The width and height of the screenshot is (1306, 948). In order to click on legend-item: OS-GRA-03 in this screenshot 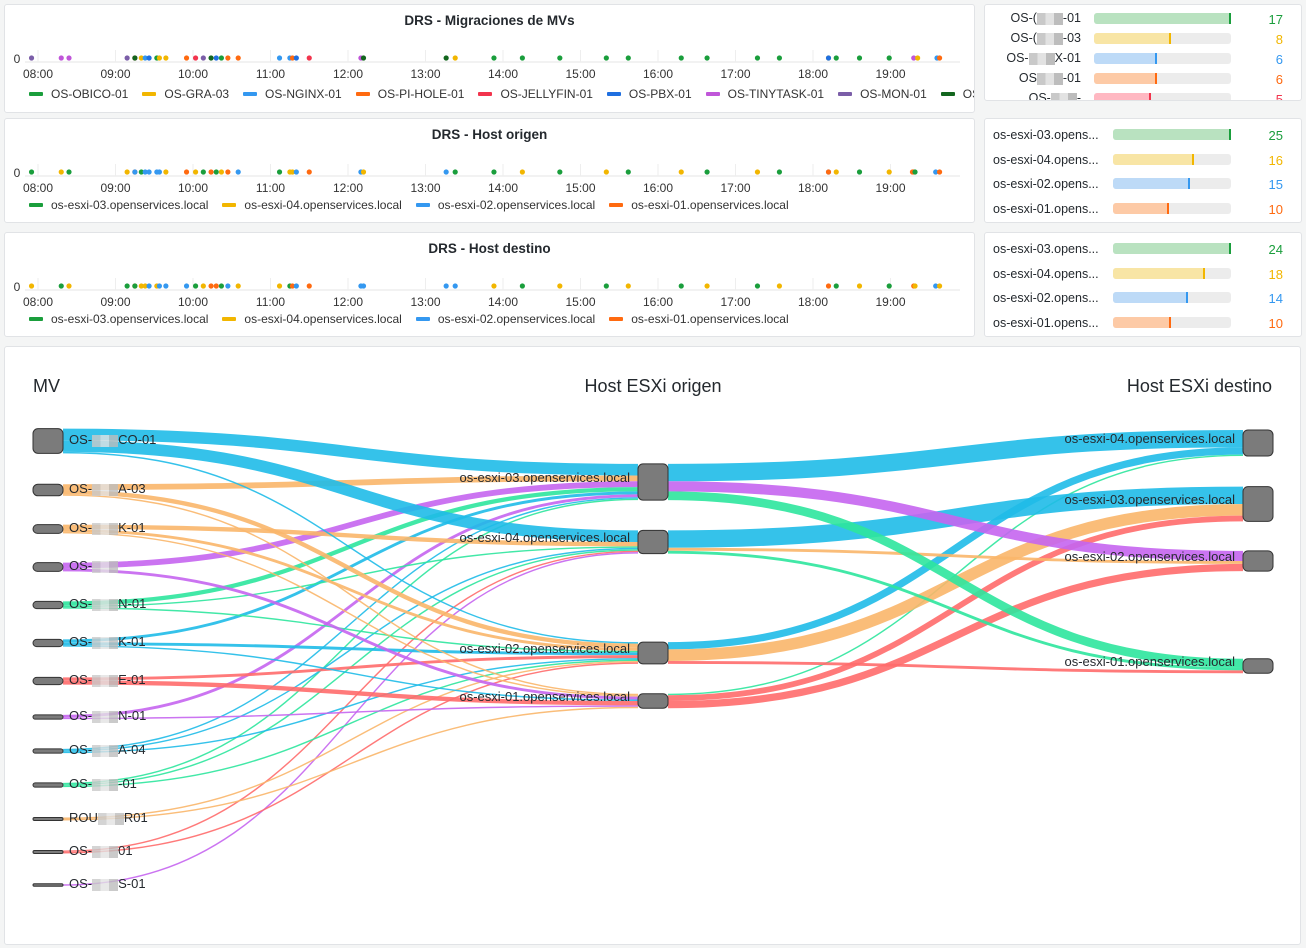, I will do `click(185, 94)`.